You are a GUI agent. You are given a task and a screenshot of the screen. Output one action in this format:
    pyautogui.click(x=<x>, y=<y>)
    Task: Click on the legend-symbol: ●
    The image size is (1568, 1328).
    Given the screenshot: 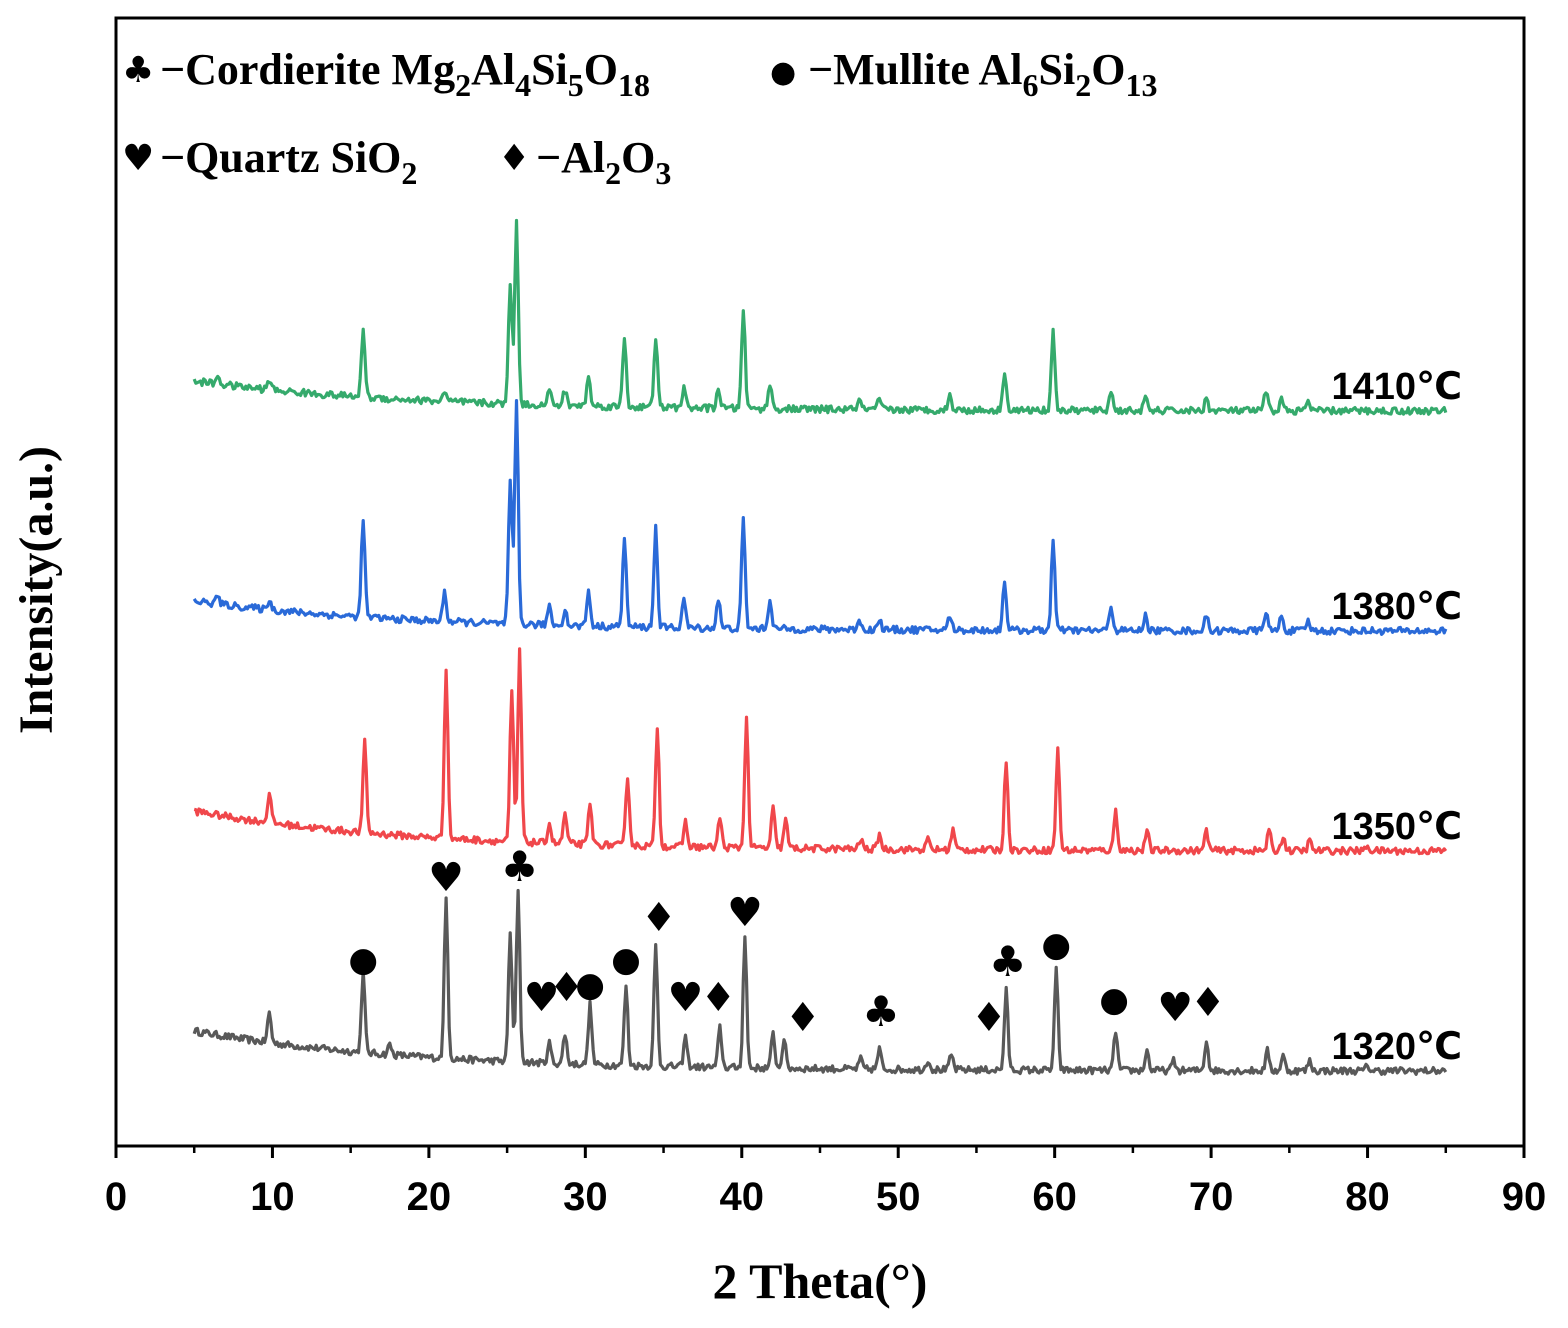 What is the action you would take?
    pyautogui.click(x=783, y=72)
    